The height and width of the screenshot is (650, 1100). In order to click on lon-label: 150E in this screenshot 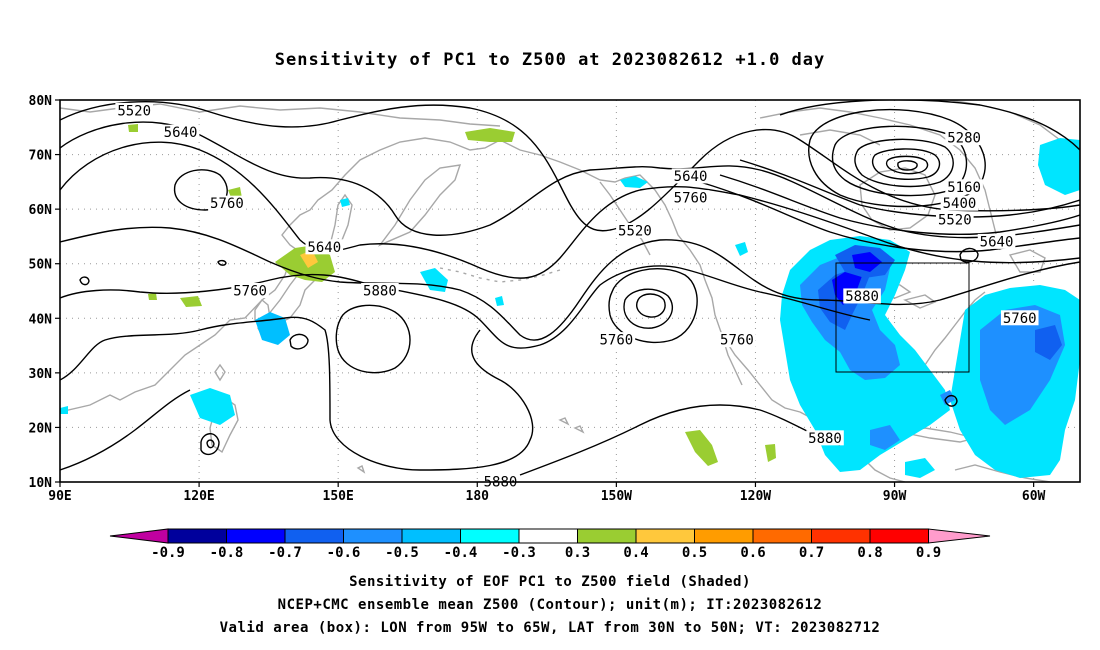, I will do `click(338, 496)`.